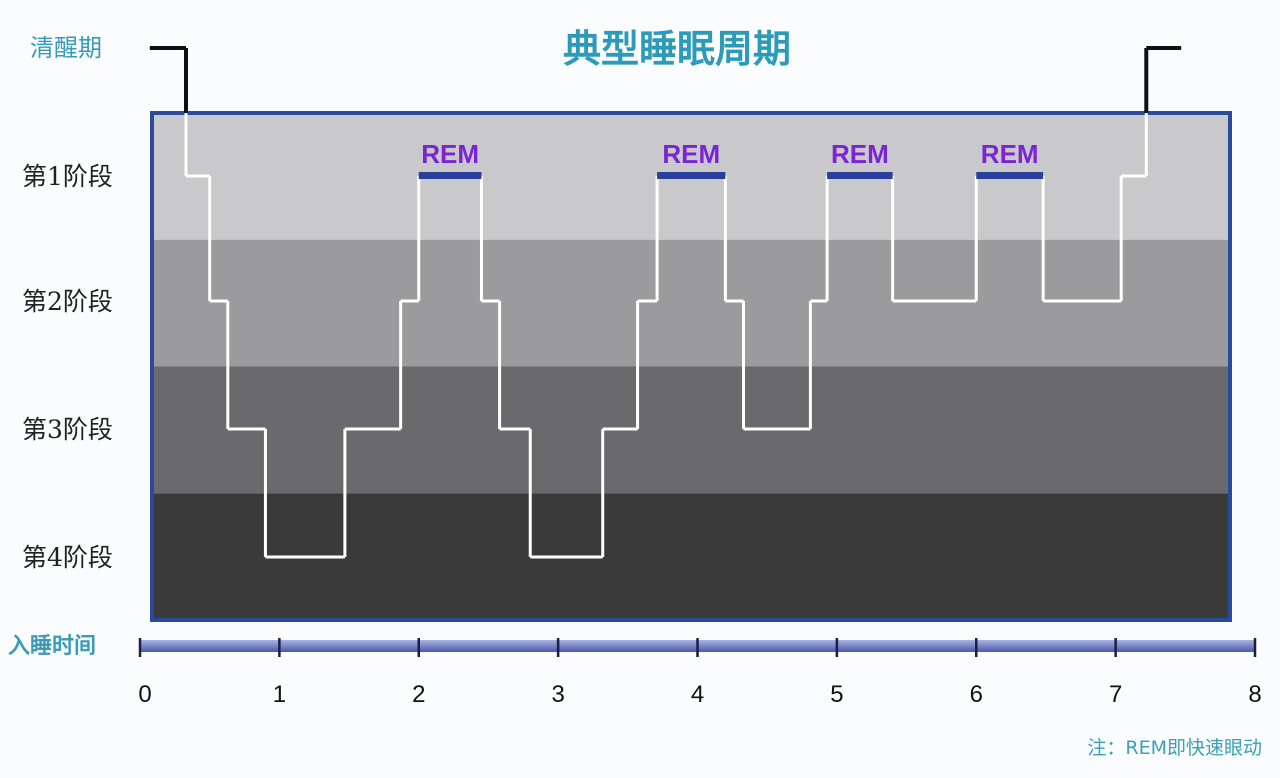  Describe the element at coordinates (1254, 694) in the screenshot. I see `x-tick-label: 8` at that location.